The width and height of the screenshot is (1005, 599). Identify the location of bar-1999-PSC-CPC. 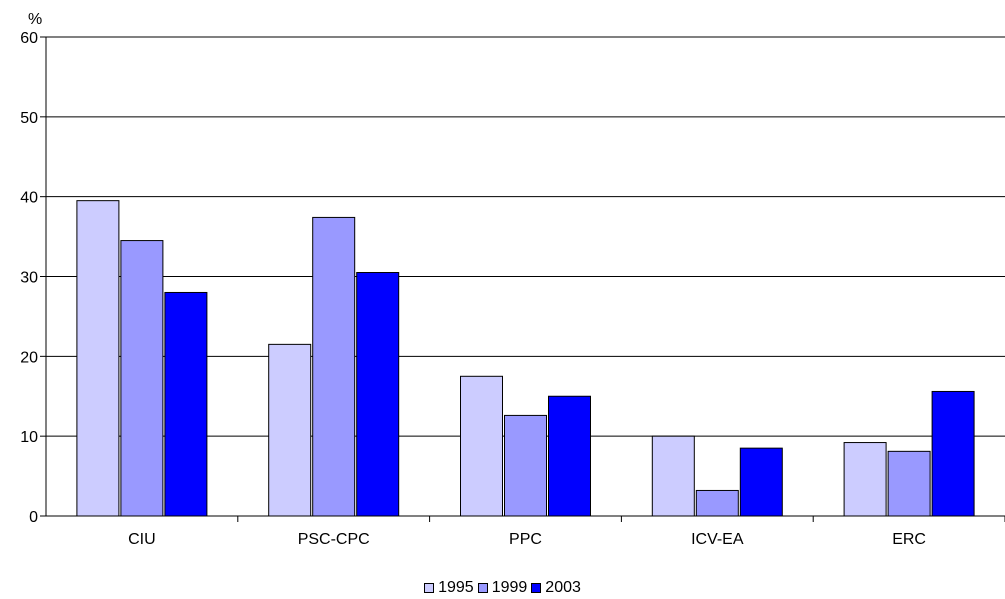
(334, 366).